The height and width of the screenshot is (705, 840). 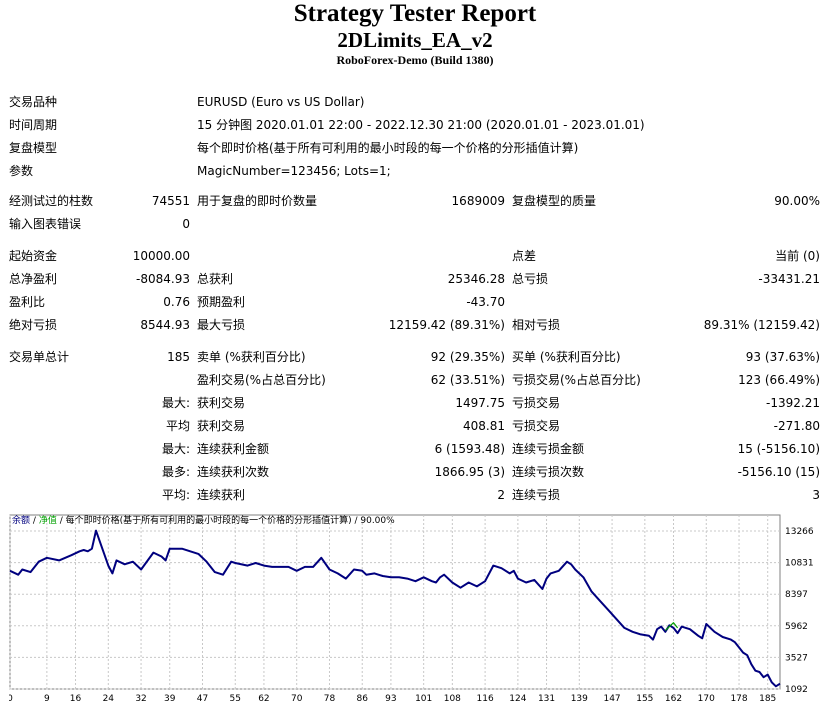 What do you see at coordinates (175, 472) in the screenshot?
I see `maximal-prefix: 最多:` at bounding box center [175, 472].